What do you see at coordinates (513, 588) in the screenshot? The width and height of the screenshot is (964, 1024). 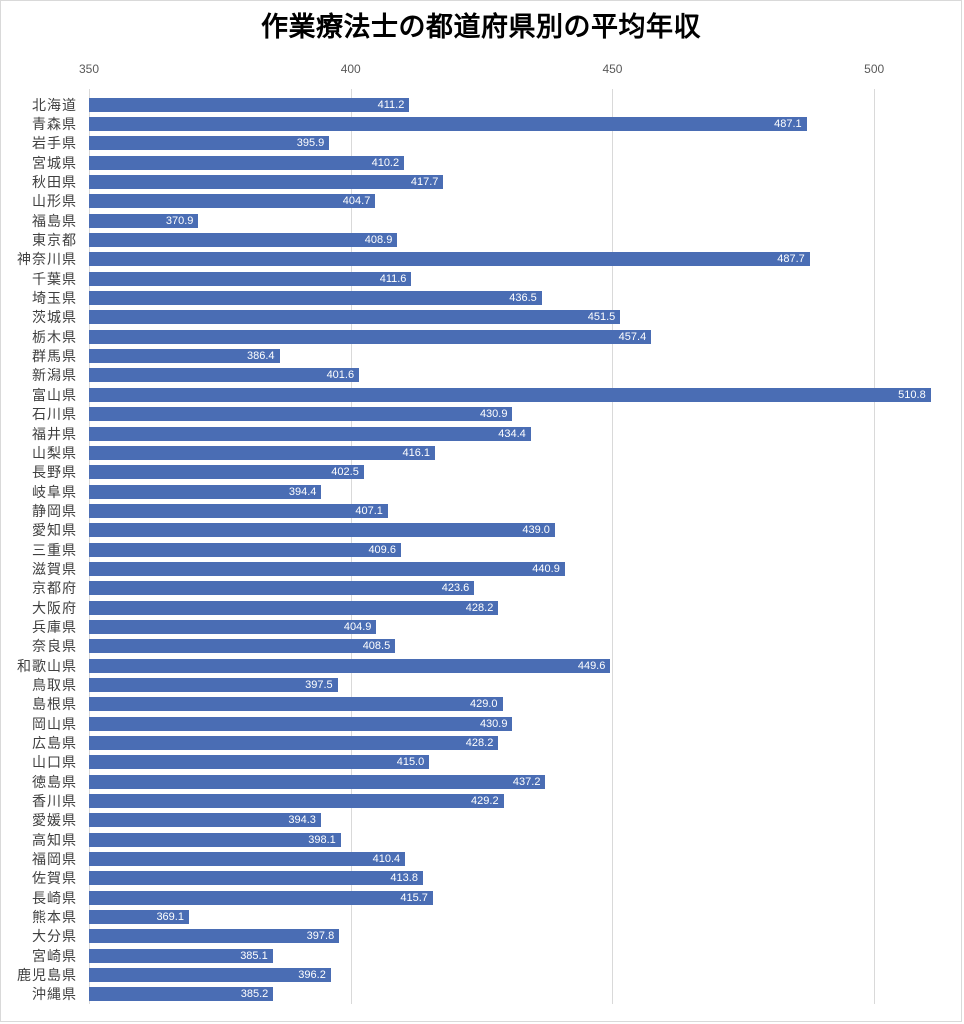 I see `bar-track: 423.6` at bounding box center [513, 588].